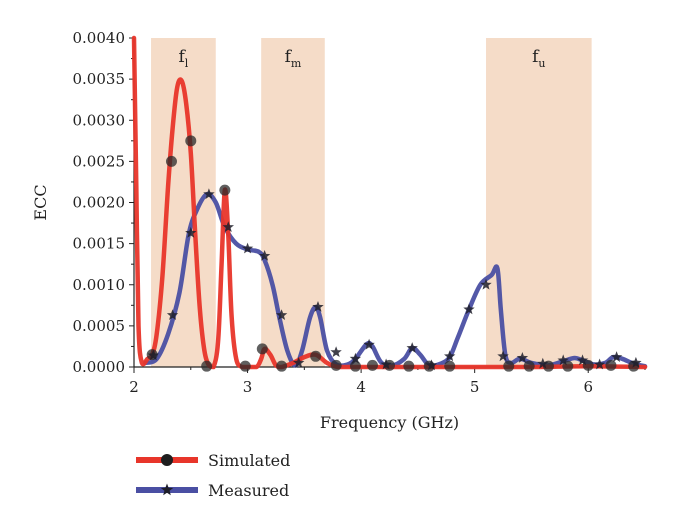 The height and width of the screenshot is (522, 686). I want to click on y-axis-title: ECC, so click(40, 202).